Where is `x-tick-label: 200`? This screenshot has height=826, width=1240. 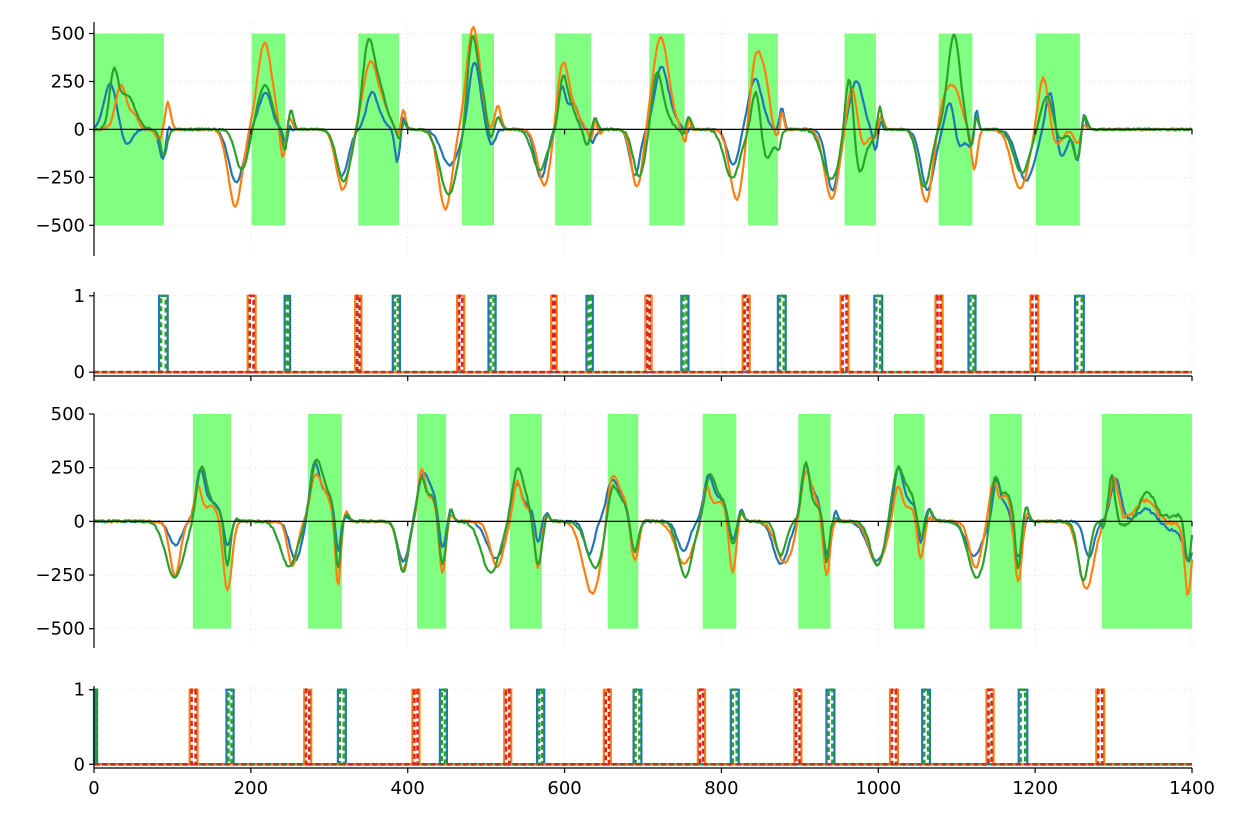 x-tick-label: 200 is located at coordinates (251, 788).